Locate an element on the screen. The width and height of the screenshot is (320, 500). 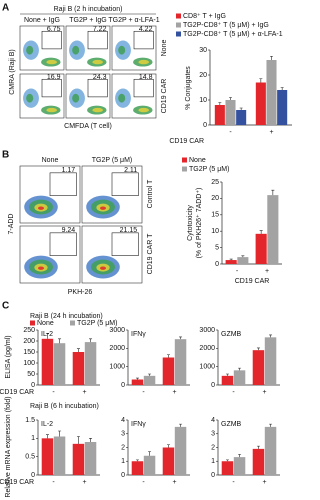
y-tick-label: 200 is located at coordinates (29, 341).